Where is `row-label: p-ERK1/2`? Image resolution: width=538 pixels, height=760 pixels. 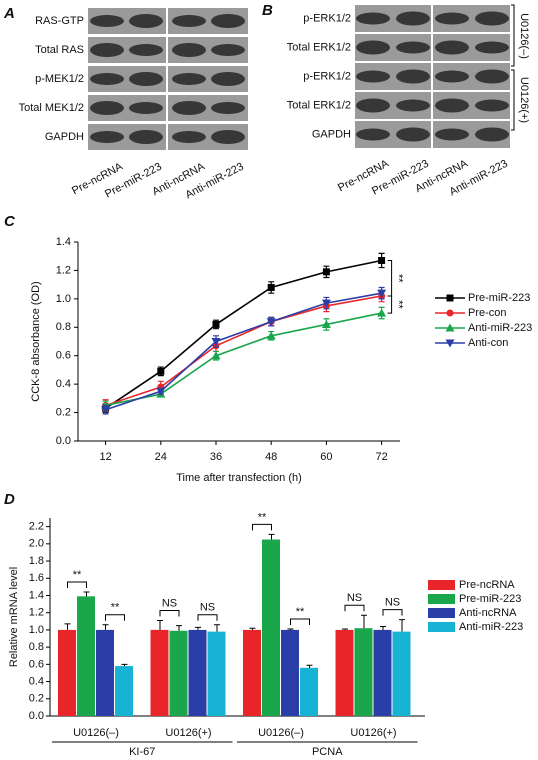 row-label: p-ERK1/2 is located at coordinates (327, 76).